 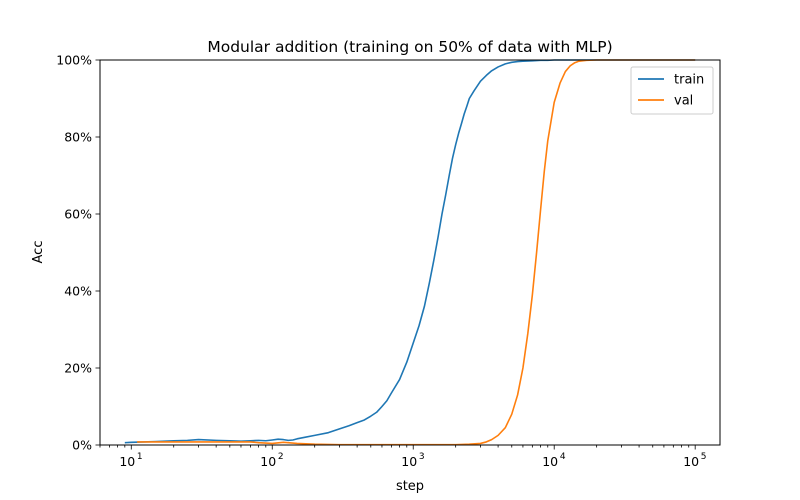 What do you see at coordinates (82, 445) in the screenshot?
I see `y-tick-label: 0%` at bounding box center [82, 445].